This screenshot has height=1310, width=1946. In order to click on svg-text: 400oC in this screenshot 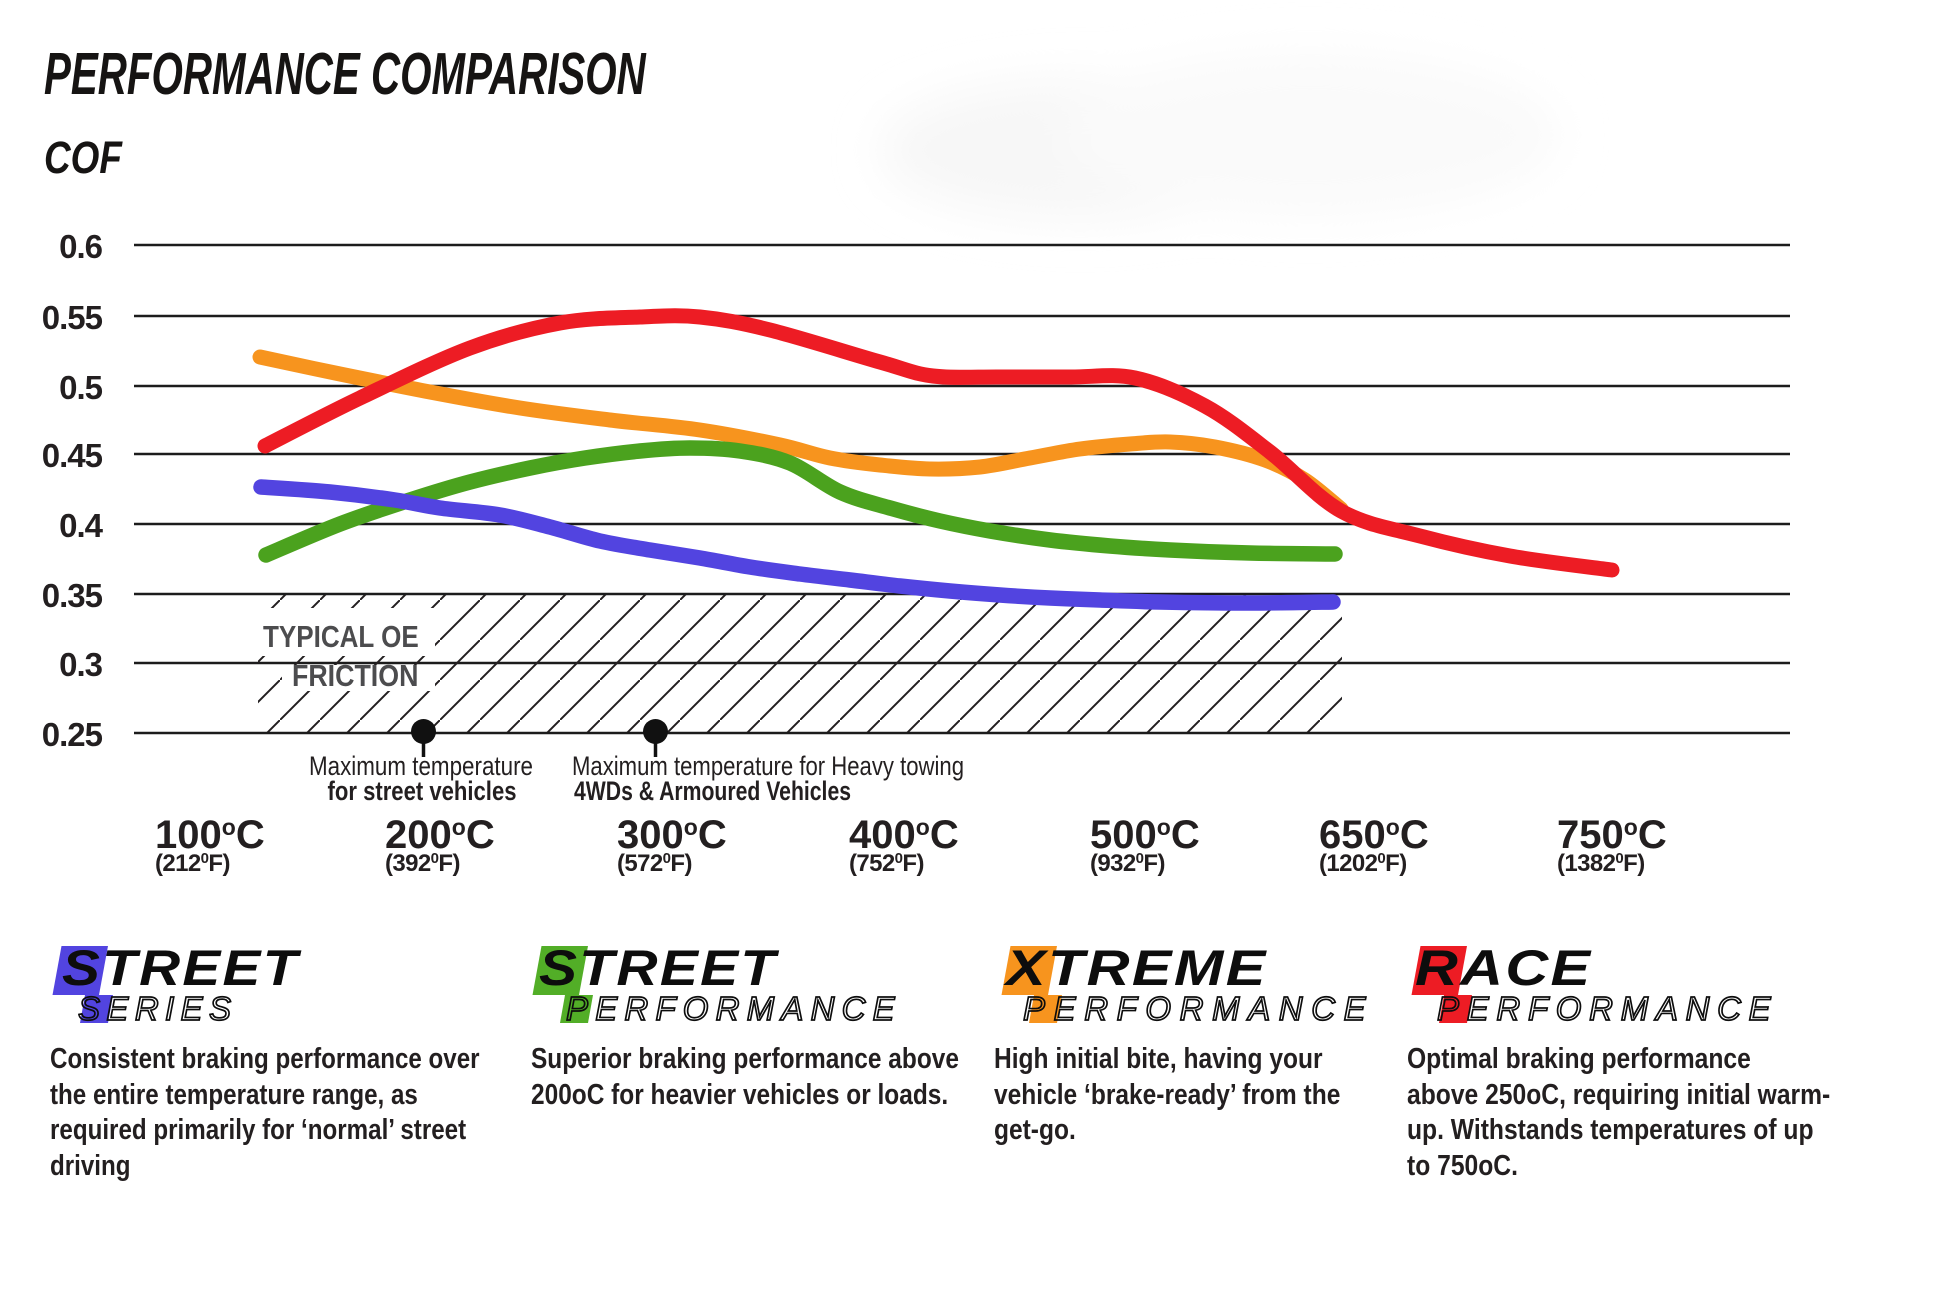, I will do `click(904, 835)`.